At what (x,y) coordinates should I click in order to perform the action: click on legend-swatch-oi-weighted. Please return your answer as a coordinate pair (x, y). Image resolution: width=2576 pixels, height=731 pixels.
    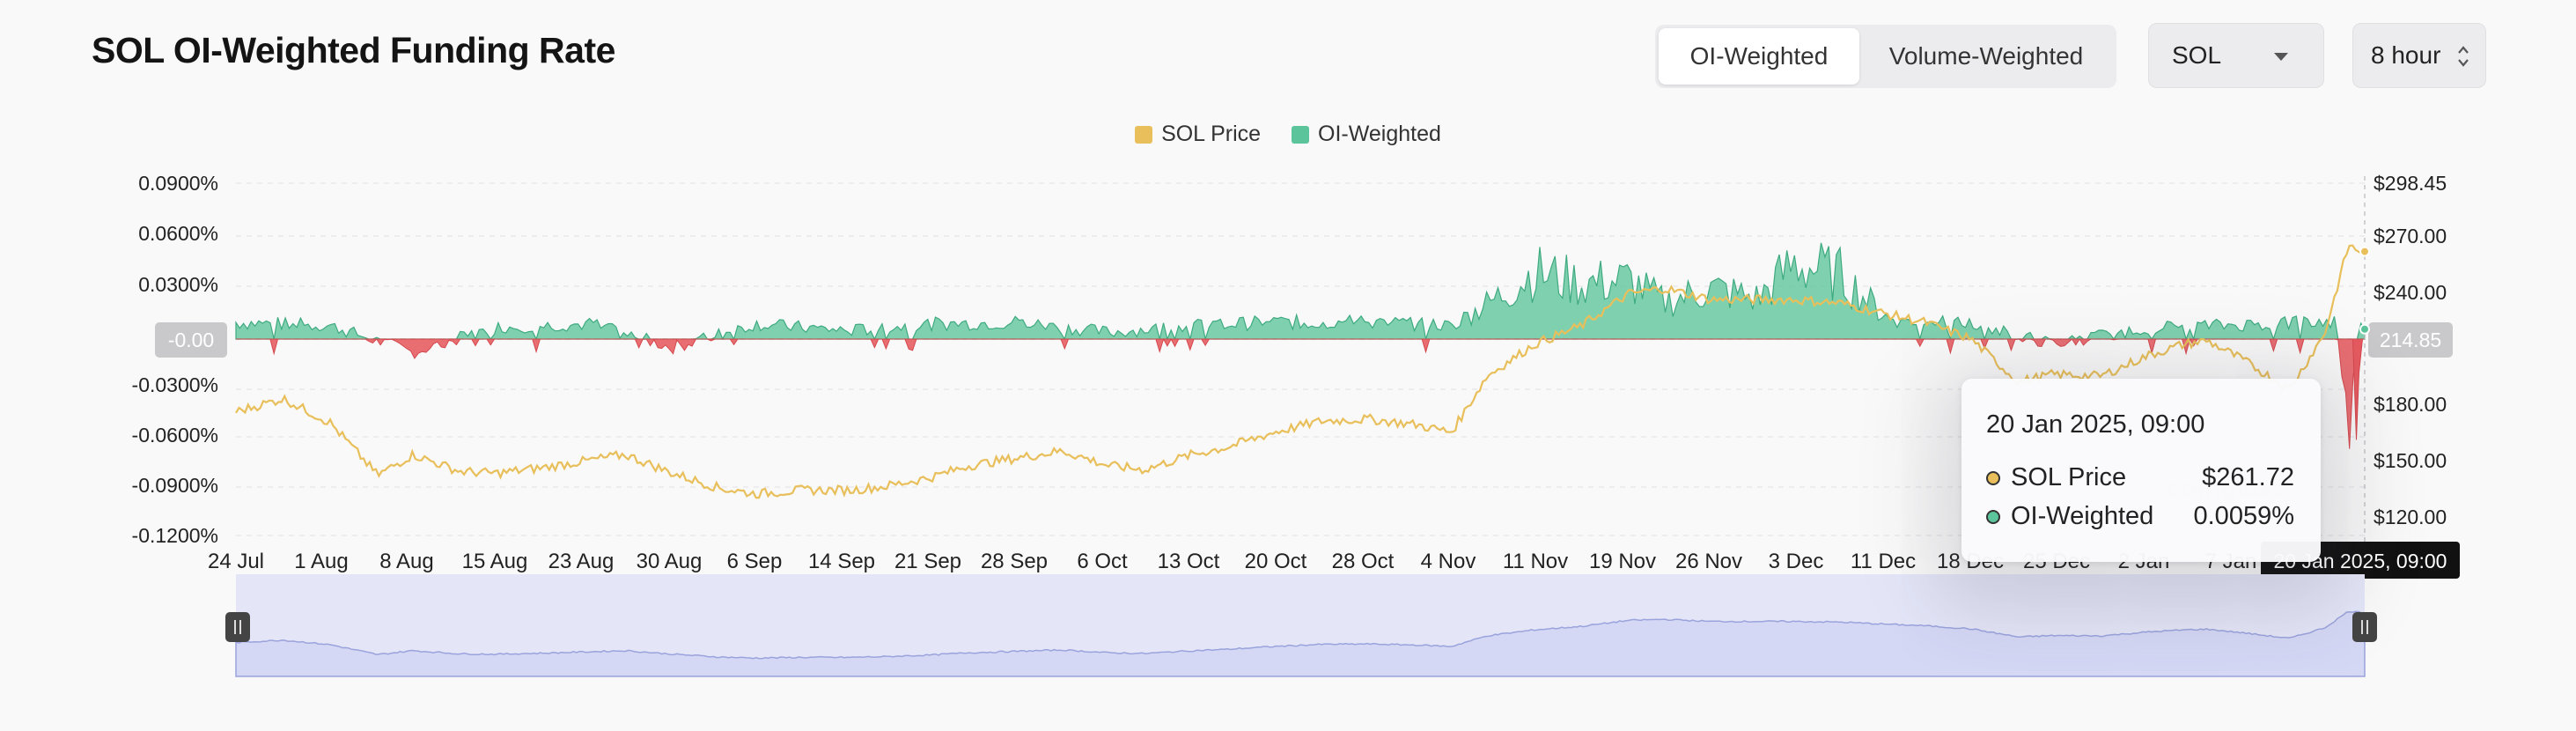
    Looking at the image, I should click on (1301, 134).